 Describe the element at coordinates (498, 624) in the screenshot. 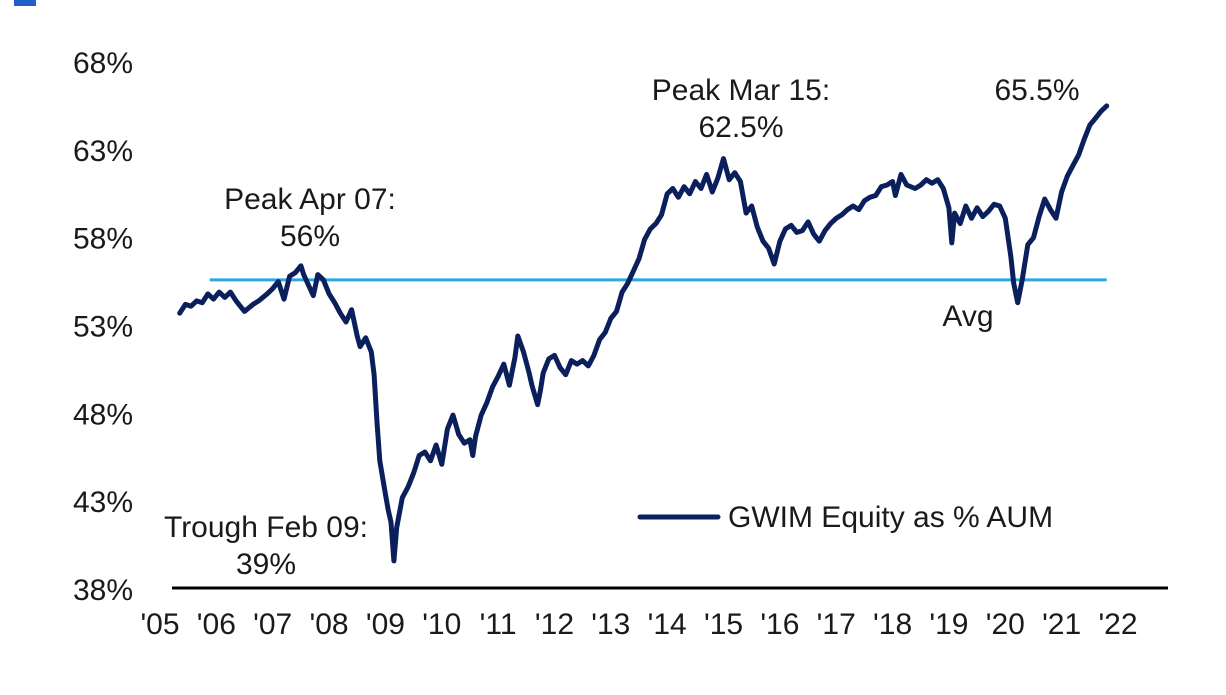

I see `x-tick-label: '11` at that location.